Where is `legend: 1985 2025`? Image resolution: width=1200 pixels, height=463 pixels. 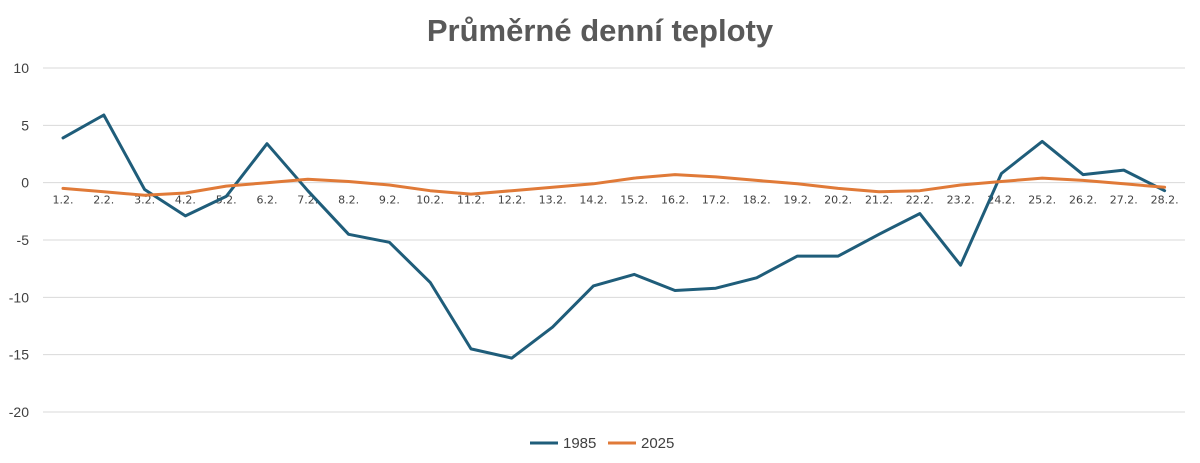
legend: 1985 2025 is located at coordinates (602, 443).